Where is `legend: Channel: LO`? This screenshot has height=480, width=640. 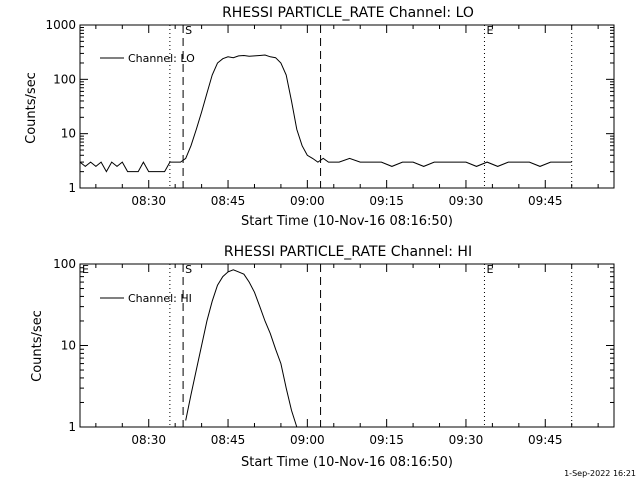 legend: Channel: LO is located at coordinates (147, 58).